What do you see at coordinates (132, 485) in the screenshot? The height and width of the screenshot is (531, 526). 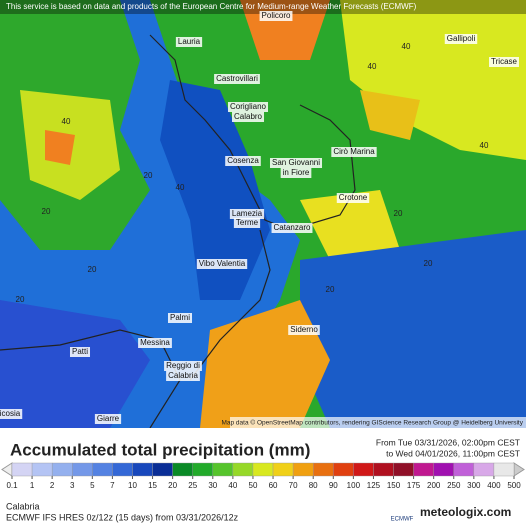 I see `scale-label: 10` at bounding box center [132, 485].